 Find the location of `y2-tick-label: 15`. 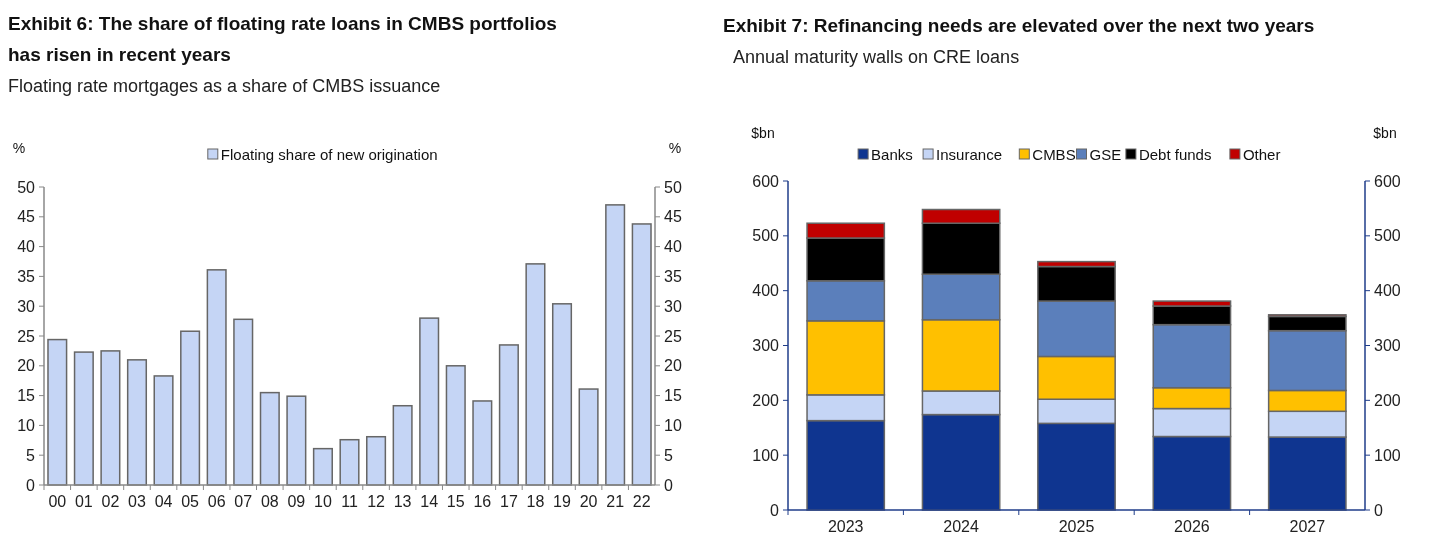

y2-tick-label: 15 is located at coordinates (673, 396).